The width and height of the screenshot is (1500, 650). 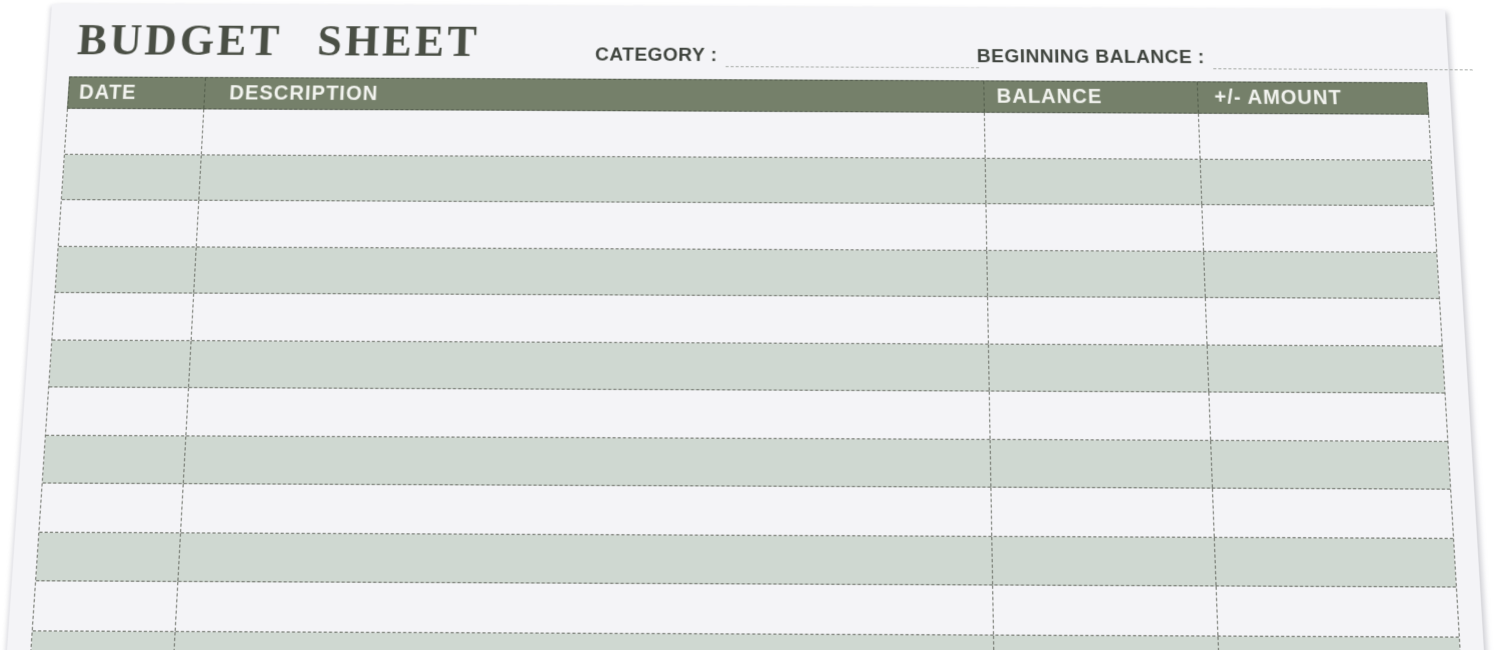 What do you see at coordinates (1342, 60) in the screenshot?
I see `beginning-balance-fill-line` at bounding box center [1342, 60].